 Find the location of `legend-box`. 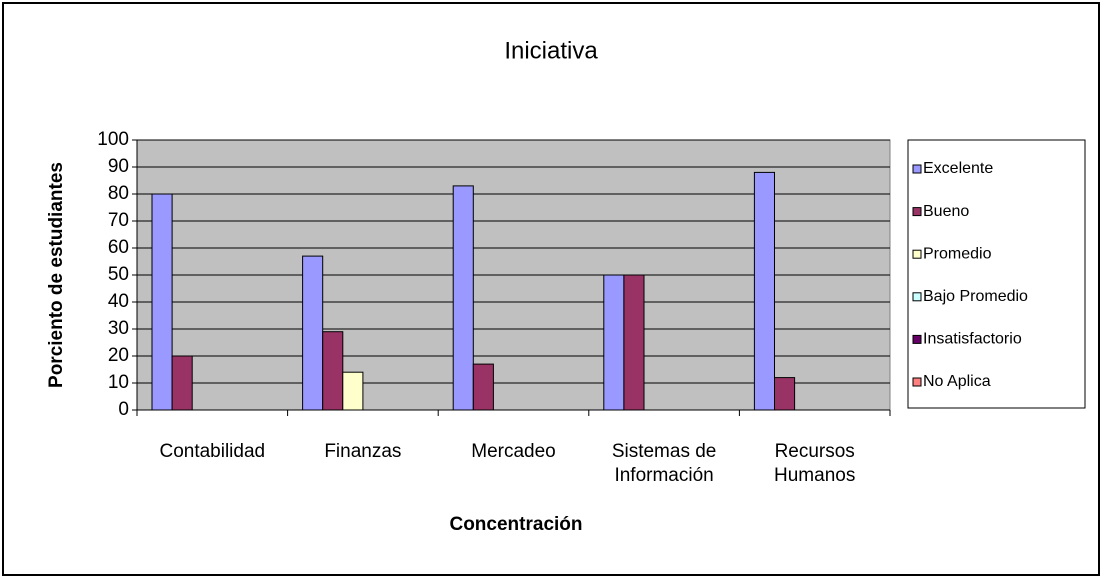

legend-box is located at coordinates (996, 274).